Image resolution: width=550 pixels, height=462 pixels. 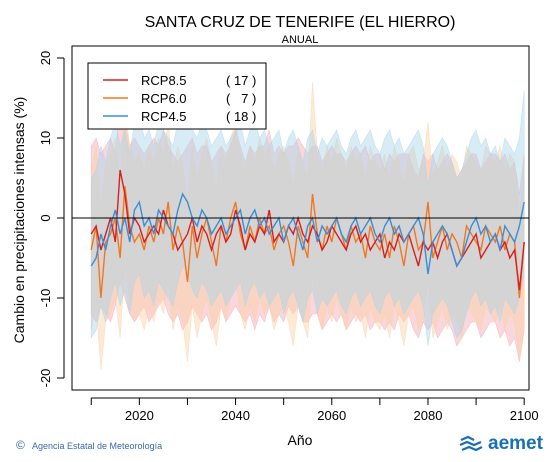 I want to click on legend-count: ( 18 ), so click(x=241, y=116).